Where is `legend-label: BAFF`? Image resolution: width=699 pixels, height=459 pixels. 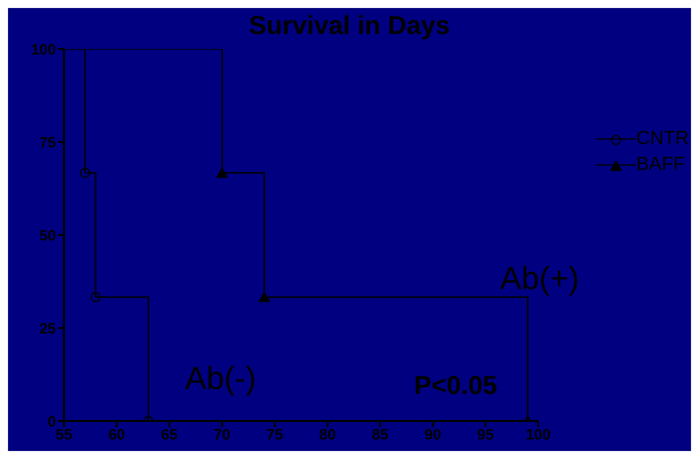
legend-label: BAFF is located at coordinates (660, 165).